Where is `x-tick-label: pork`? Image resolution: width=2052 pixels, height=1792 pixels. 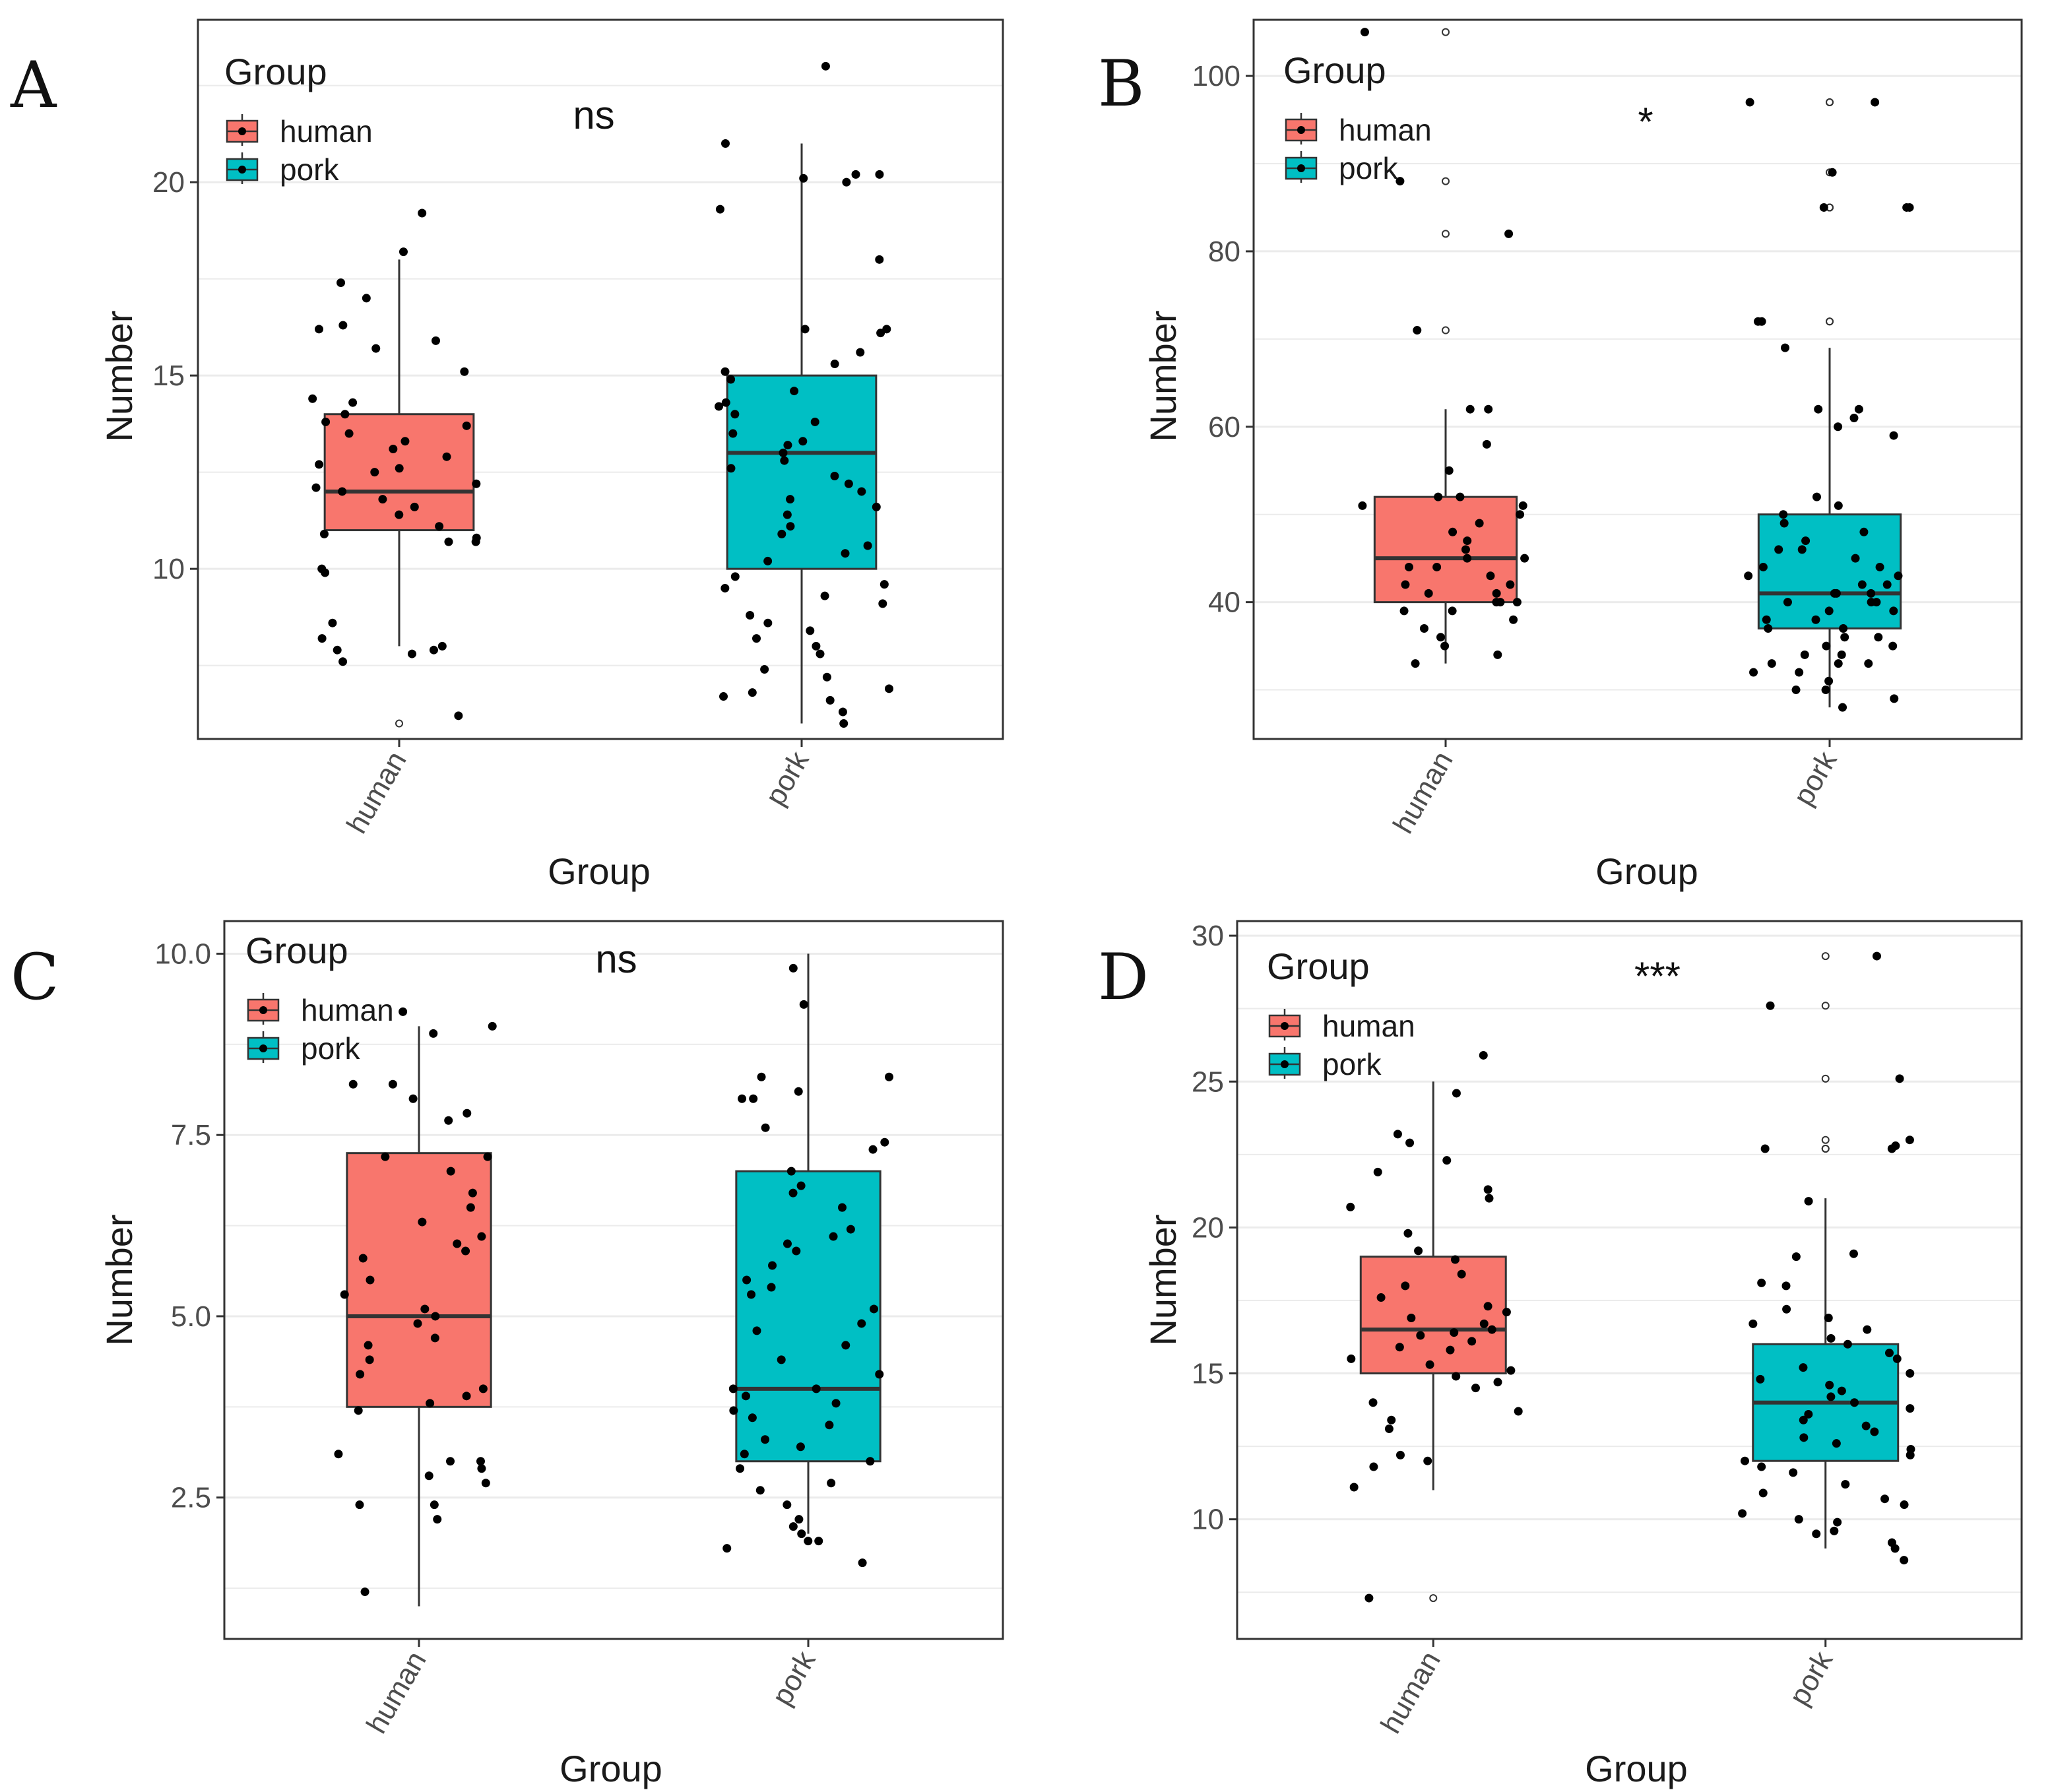
x-tick-label: pork is located at coordinates (793, 1678).